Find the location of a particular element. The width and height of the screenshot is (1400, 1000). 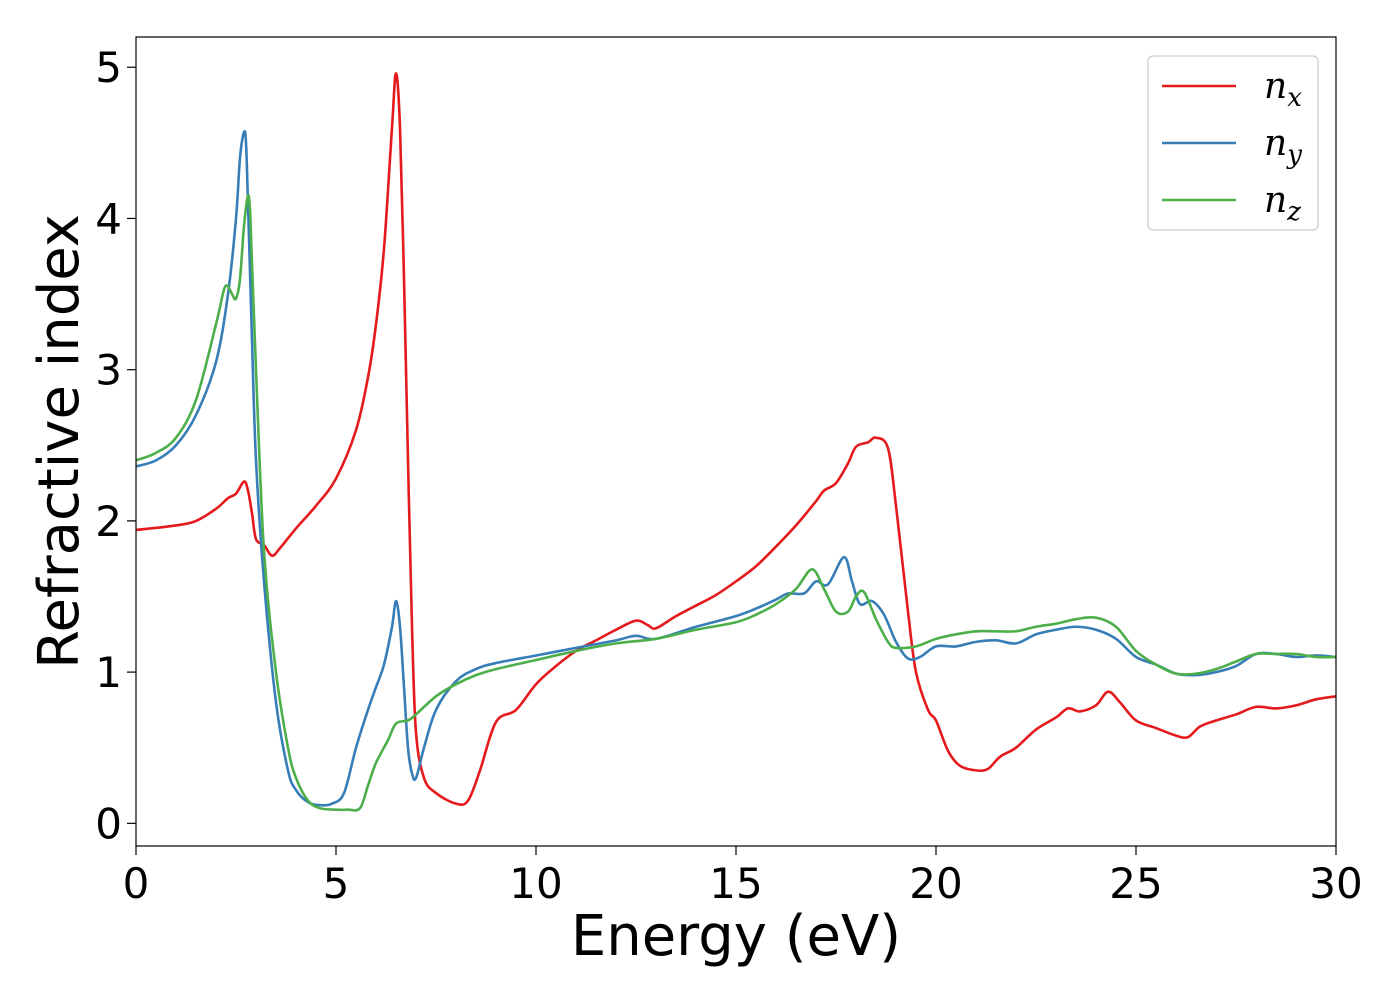

x-tick-label: 10 is located at coordinates (535, 883).